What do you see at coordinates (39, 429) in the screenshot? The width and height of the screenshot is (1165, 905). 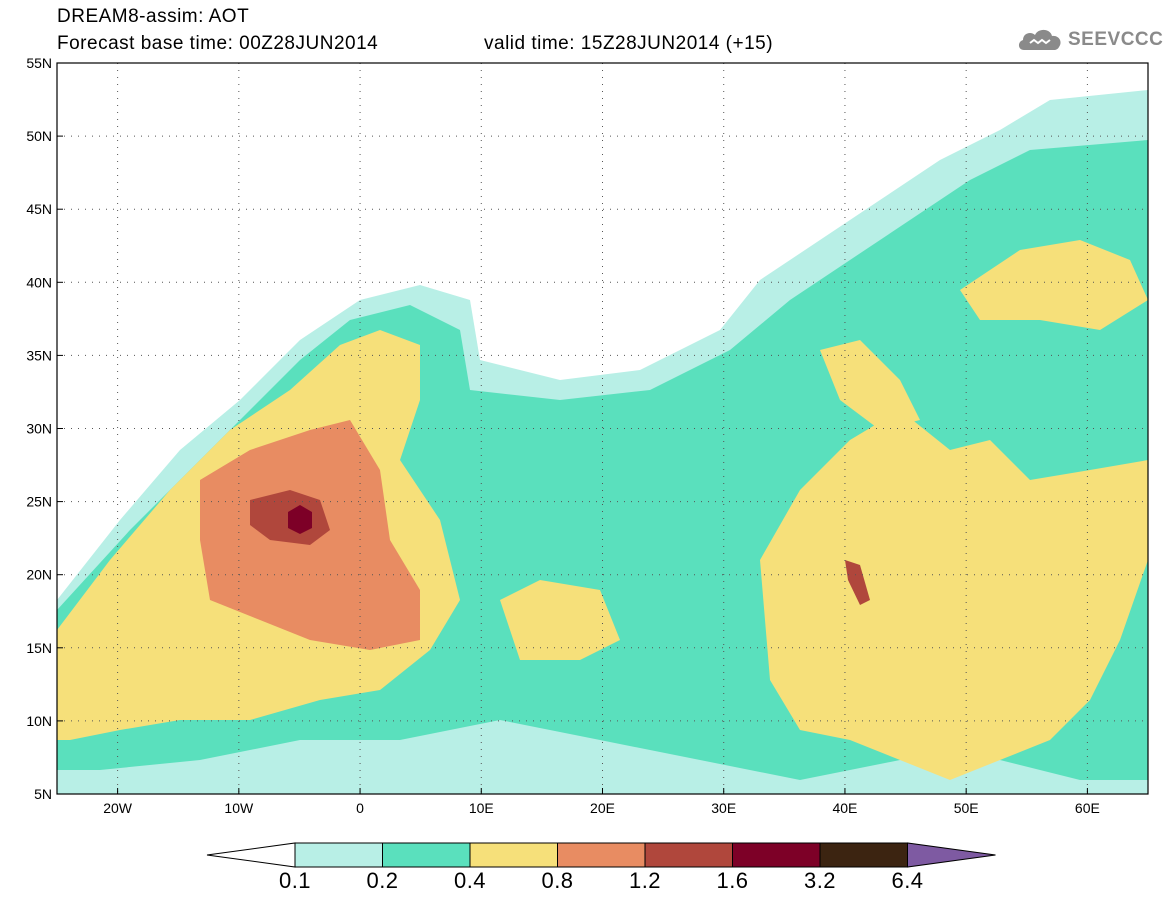 I see `lat-tick-label: 30N` at bounding box center [39, 429].